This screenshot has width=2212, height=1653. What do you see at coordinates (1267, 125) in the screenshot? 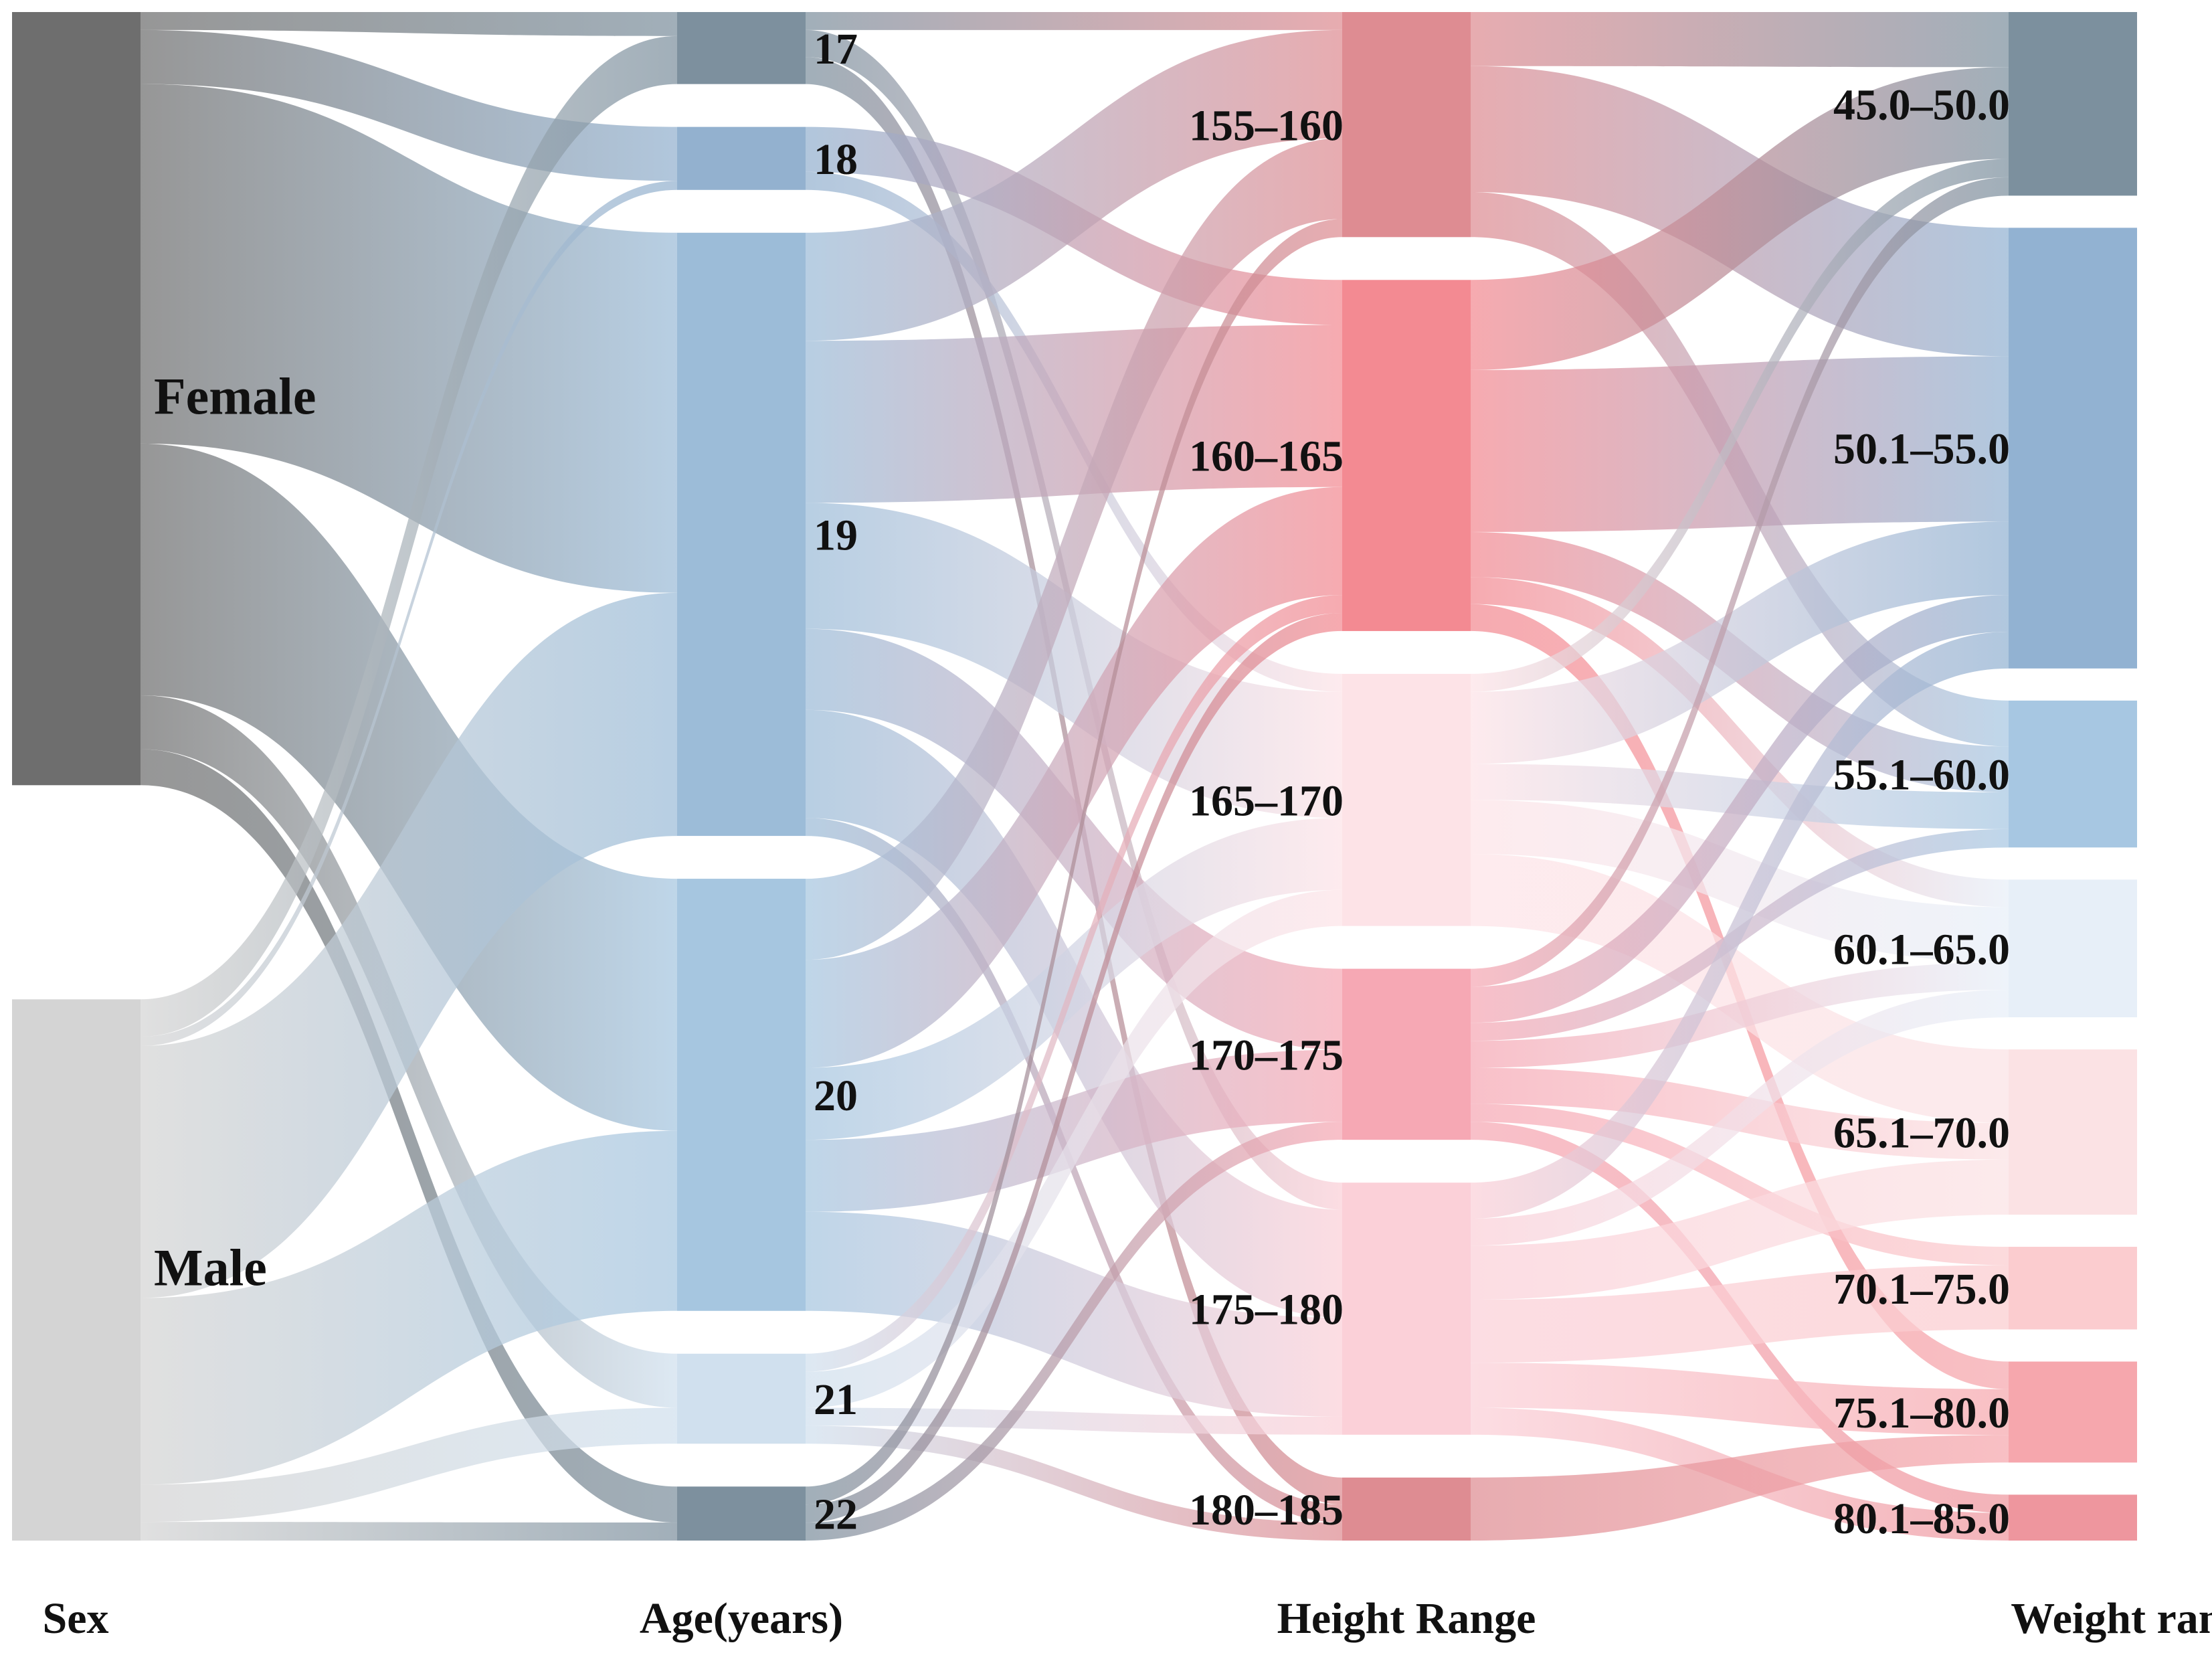
I see `node-label-height-range-155-160: 155–160` at bounding box center [1267, 125].